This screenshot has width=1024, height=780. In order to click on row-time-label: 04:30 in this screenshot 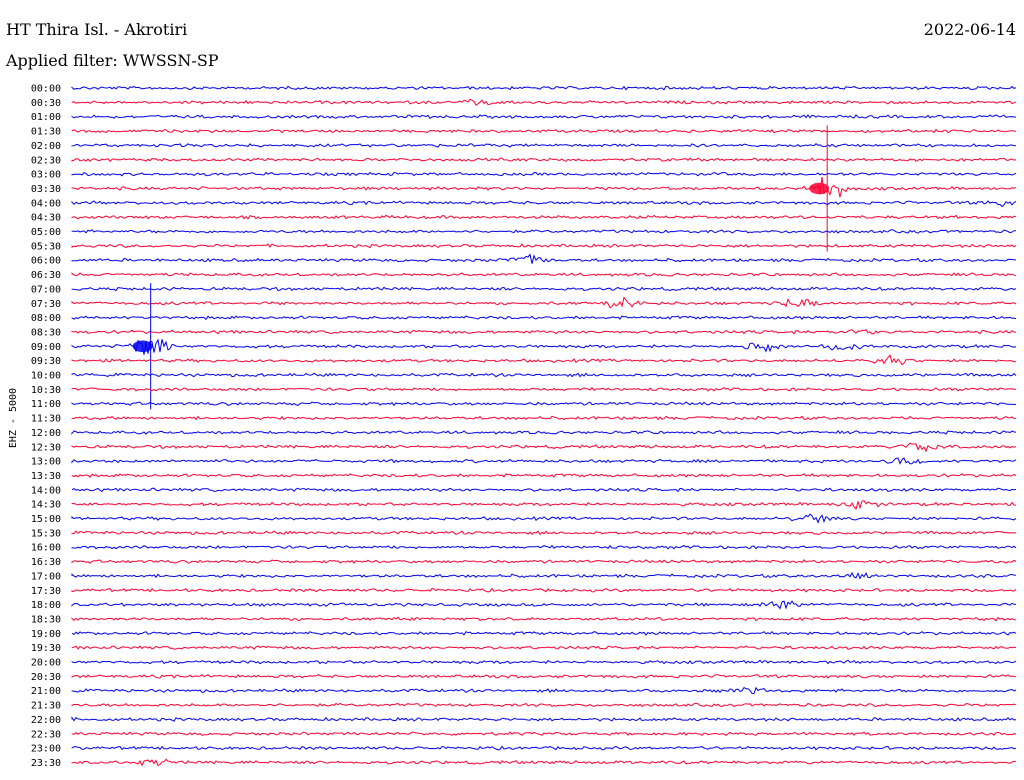, I will do `click(46, 218)`.